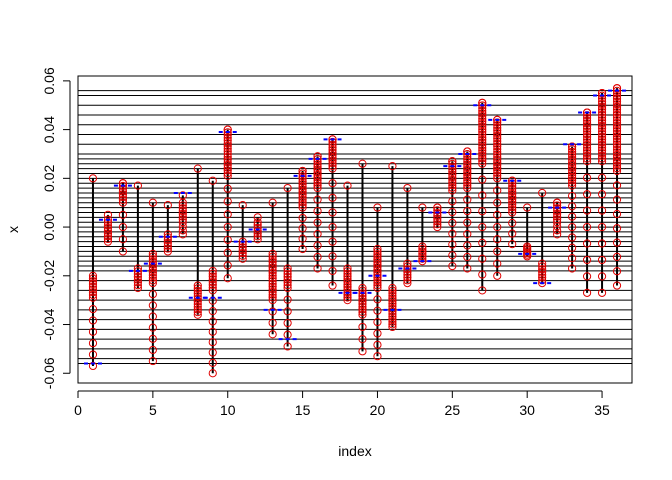  Describe the element at coordinates (153, 410) in the screenshot. I see `x-tick-label: 5` at that location.